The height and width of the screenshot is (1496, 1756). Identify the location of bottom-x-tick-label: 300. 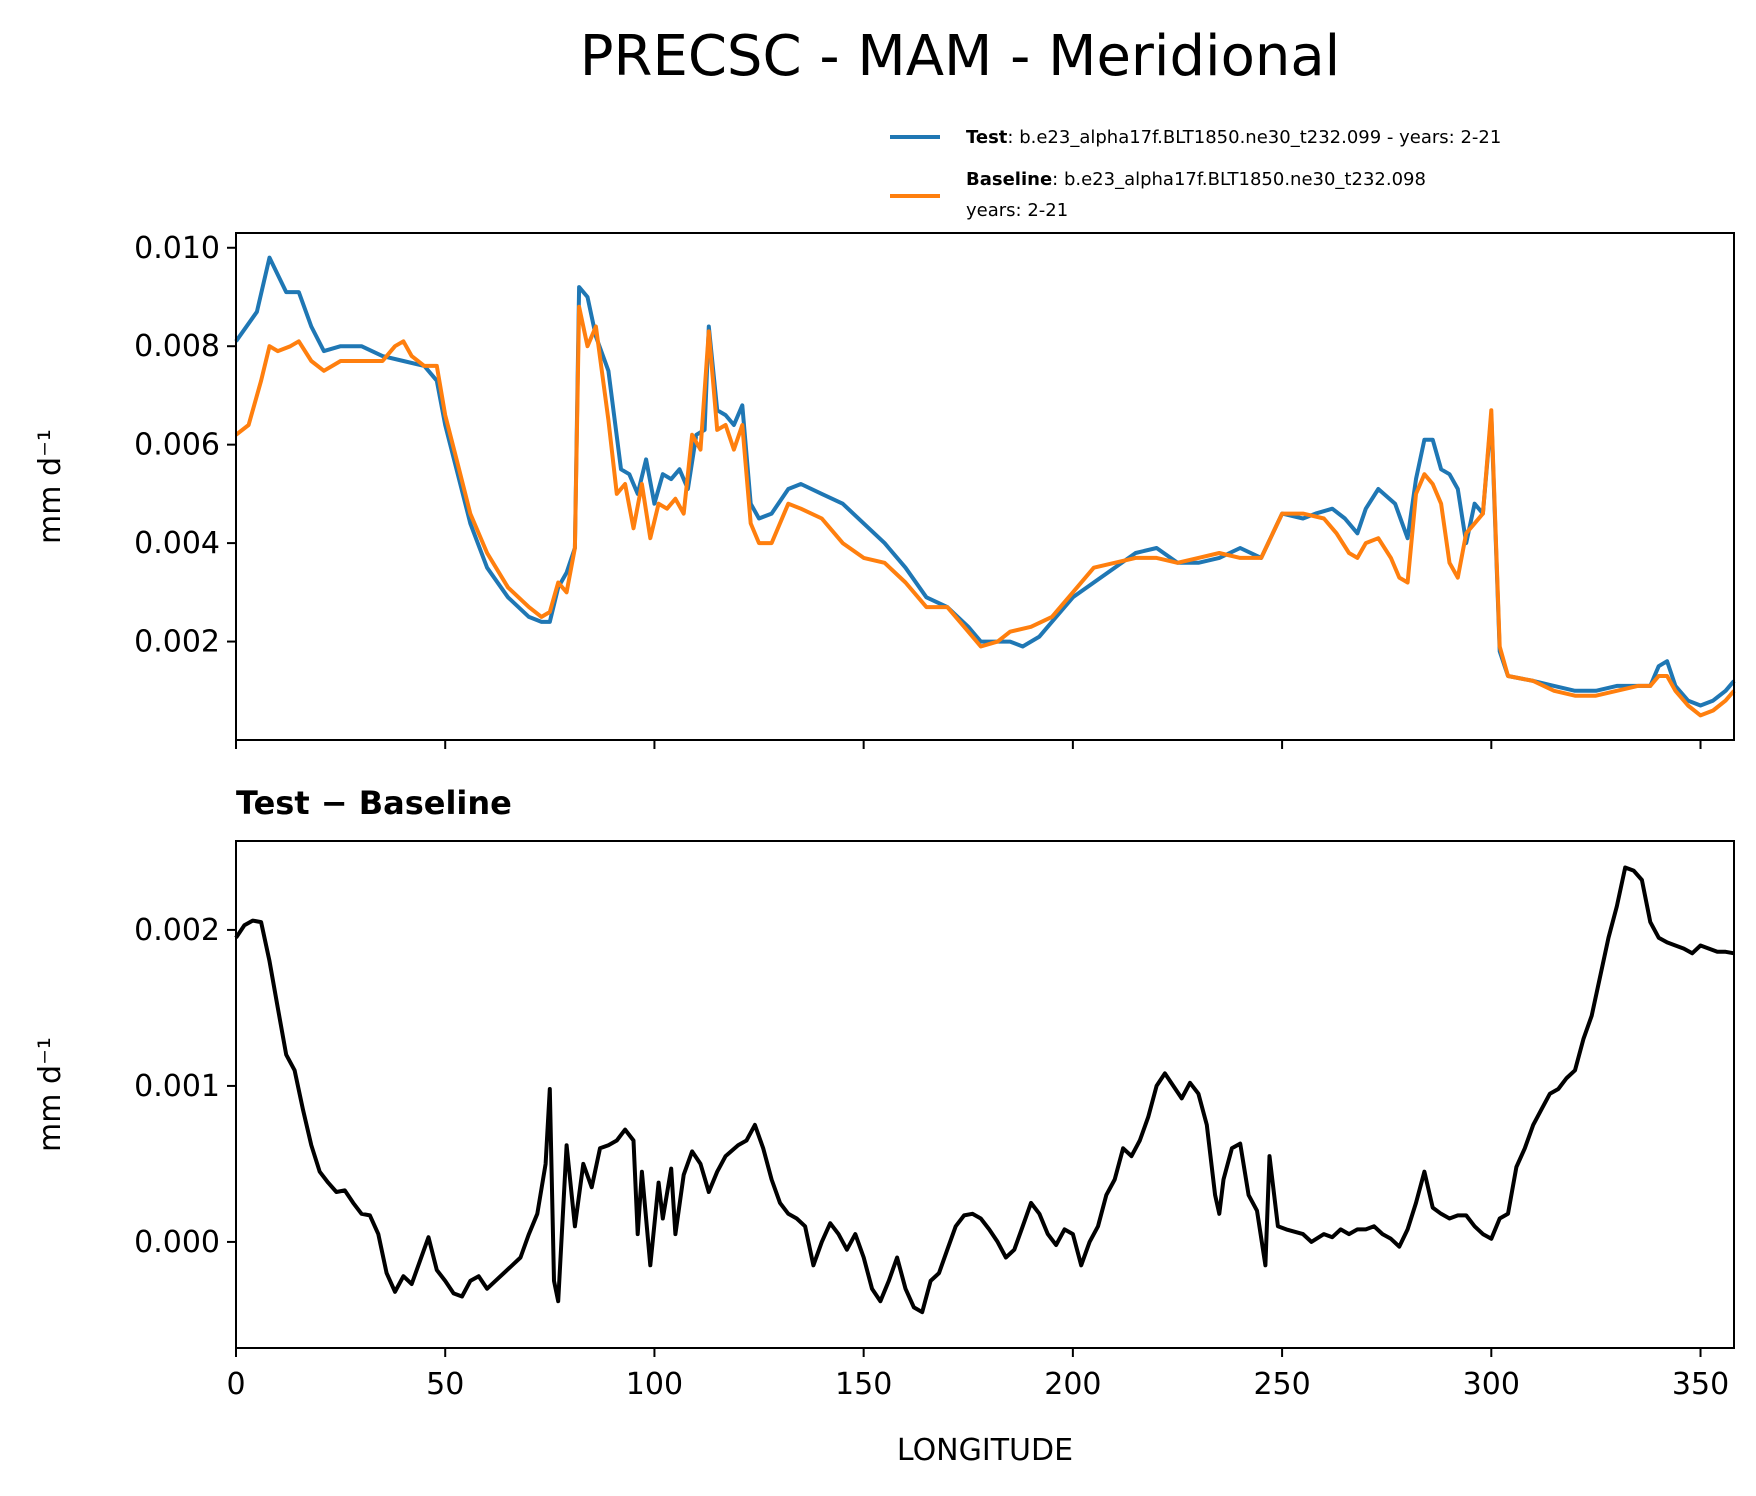
(1491, 1384).